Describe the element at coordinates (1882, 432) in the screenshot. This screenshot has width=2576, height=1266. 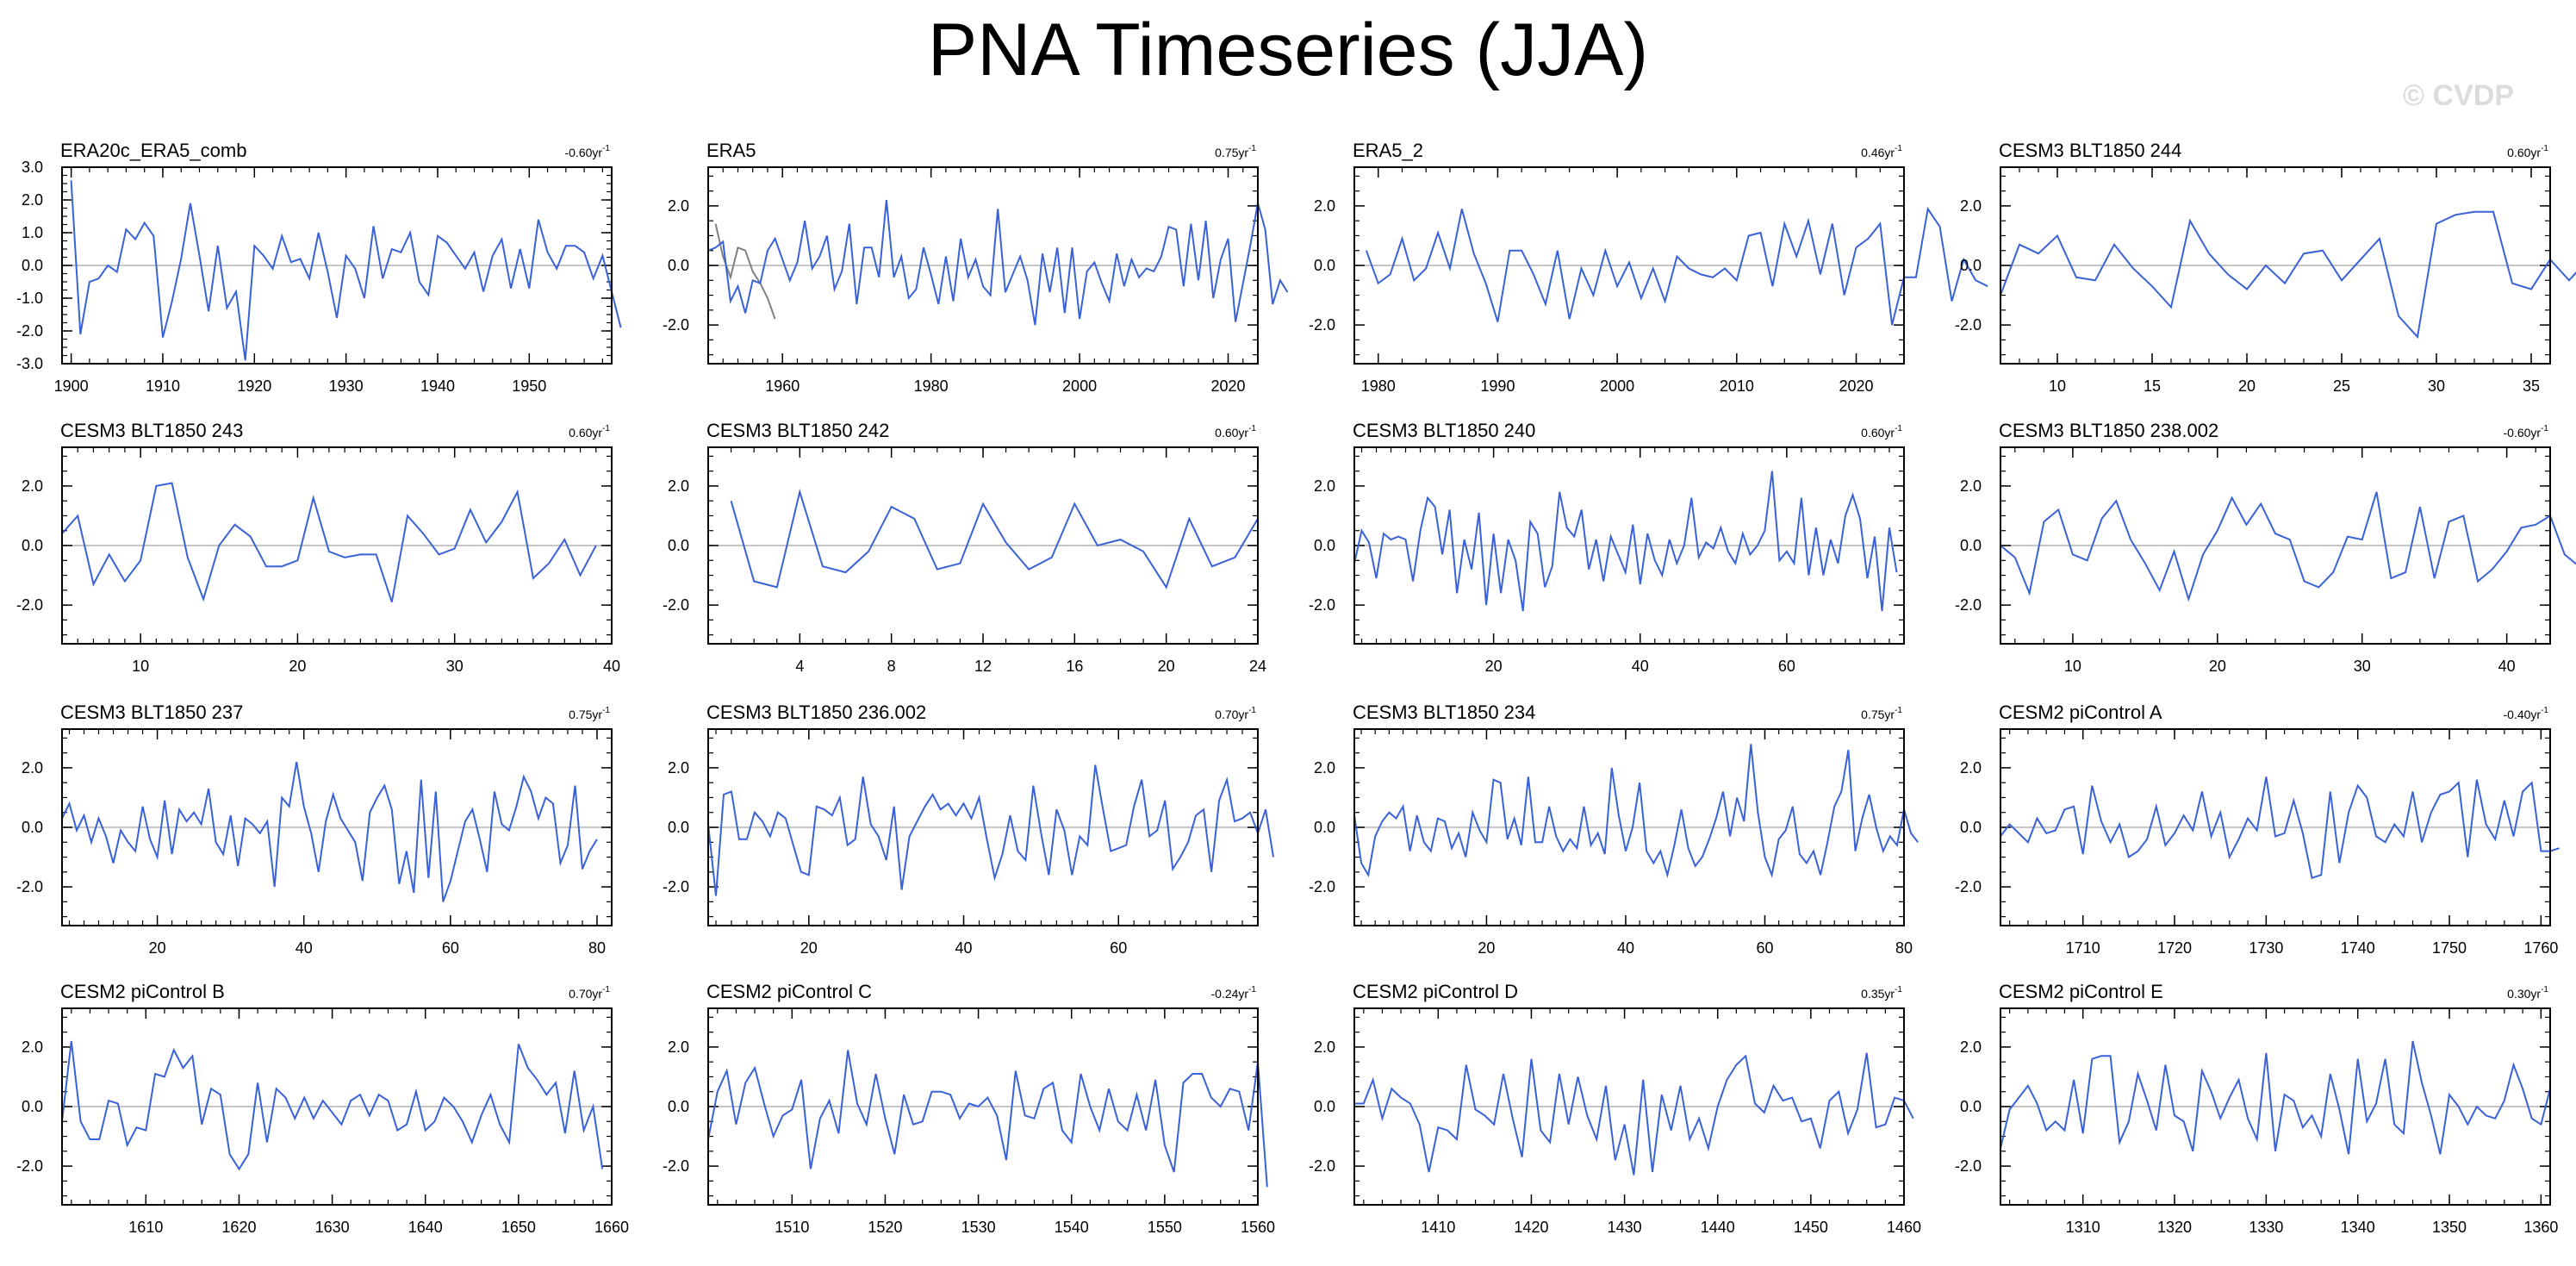
I see `trend-label: 0.60yr-1` at that location.